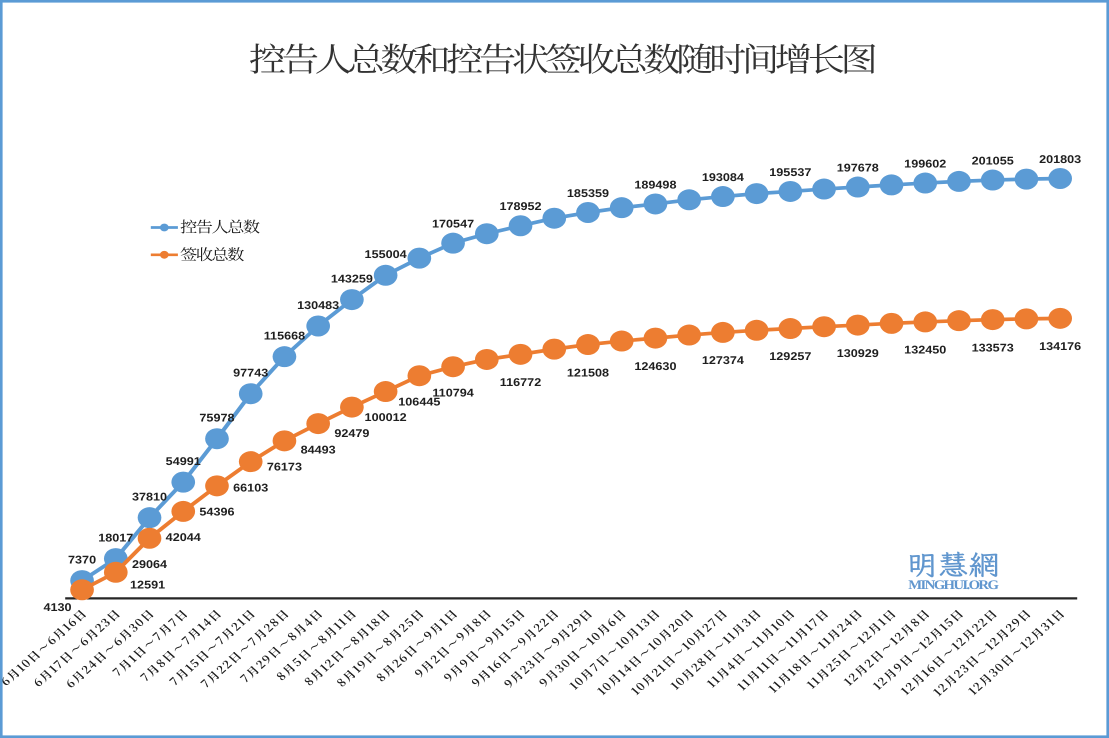 Image resolution: width=1109 pixels, height=738 pixels. I want to click on svg-text: 29064, so click(150, 565).